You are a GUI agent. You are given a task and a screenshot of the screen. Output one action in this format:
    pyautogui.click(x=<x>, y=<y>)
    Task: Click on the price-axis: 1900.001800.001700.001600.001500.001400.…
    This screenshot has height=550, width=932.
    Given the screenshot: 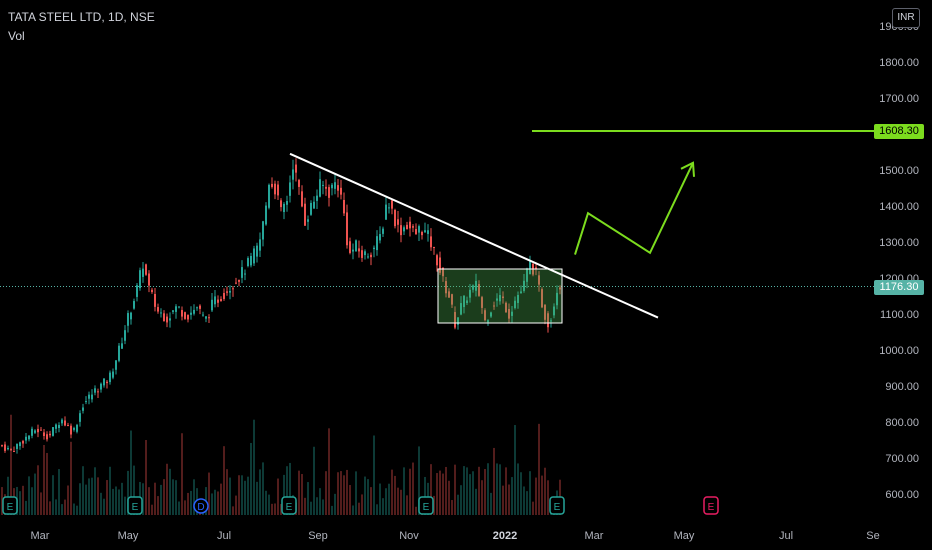 What is the action you would take?
    pyautogui.click(x=899, y=261)
    